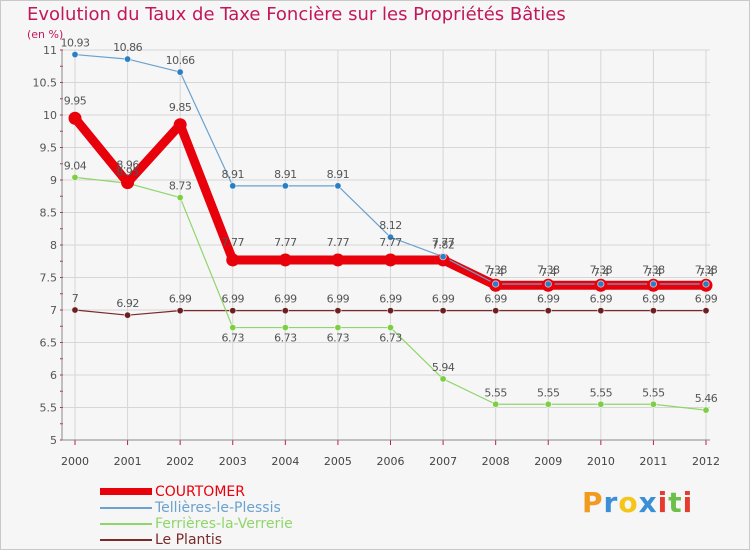 Image resolution: width=750 pixels, height=550 pixels. Describe the element at coordinates (75, 165) in the screenshot. I see `data-label: 9.04` at that location.